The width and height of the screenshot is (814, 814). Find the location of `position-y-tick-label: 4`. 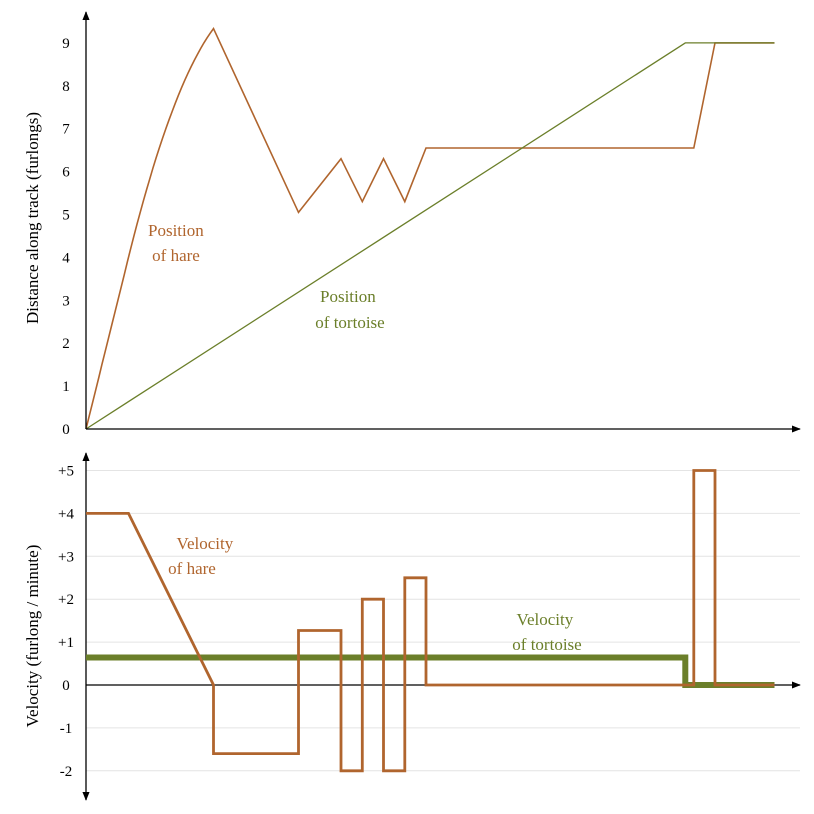

position-y-tick-label: 4 is located at coordinates (66, 258).